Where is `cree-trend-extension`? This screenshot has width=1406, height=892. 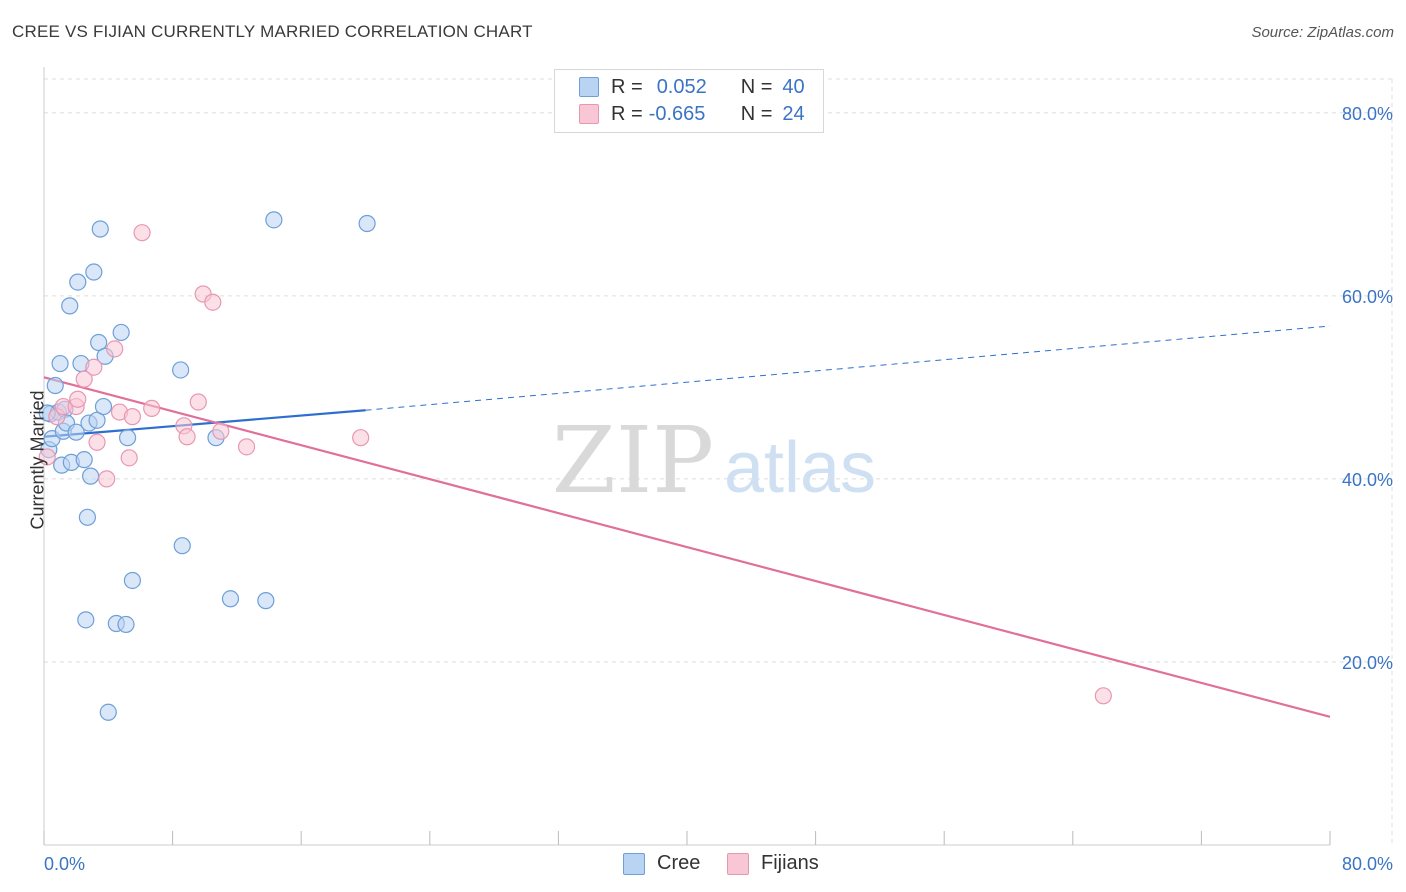
cree-trend-extension is located at coordinates (848, 368).